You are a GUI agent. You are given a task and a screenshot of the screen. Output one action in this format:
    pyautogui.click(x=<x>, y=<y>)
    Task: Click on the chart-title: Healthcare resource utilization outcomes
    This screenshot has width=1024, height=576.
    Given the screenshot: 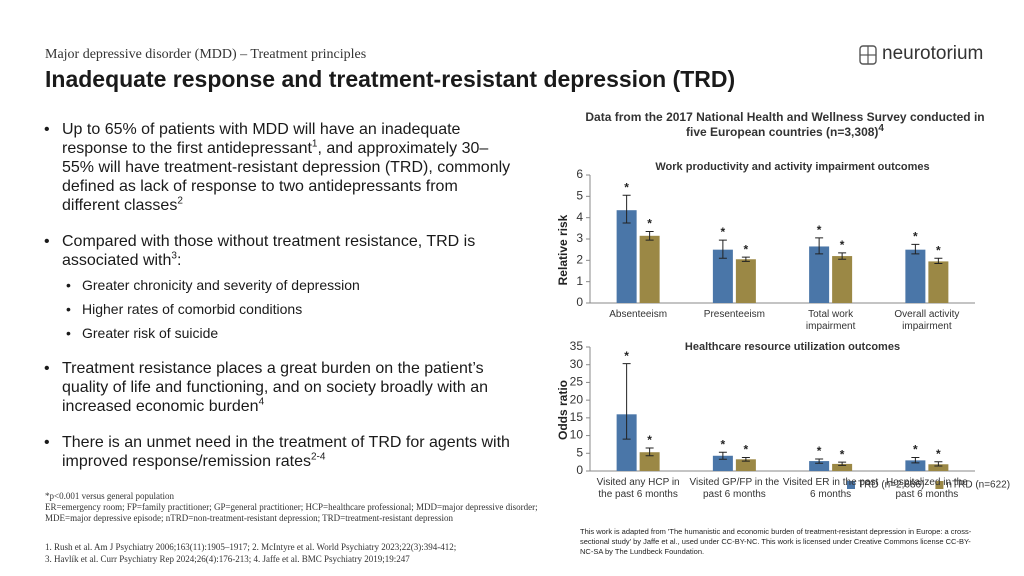 What is the action you would take?
    pyautogui.click(x=792, y=347)
    